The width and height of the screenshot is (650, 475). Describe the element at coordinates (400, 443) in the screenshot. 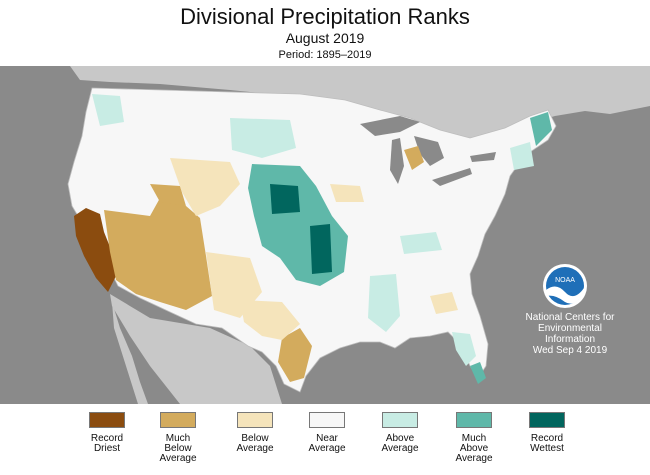

I see `legend-label: Above Average` at that location.